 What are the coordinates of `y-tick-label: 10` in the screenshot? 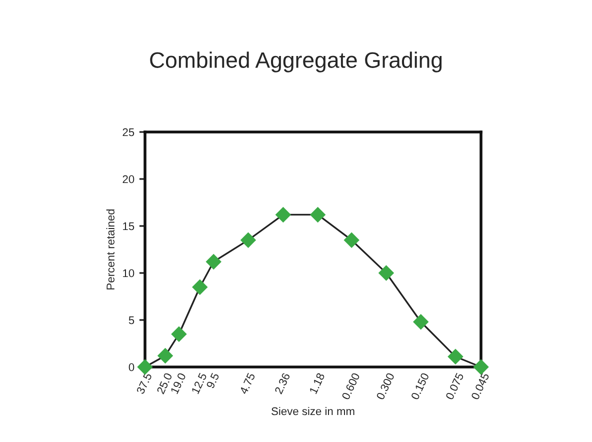 It's located at (128, 273).